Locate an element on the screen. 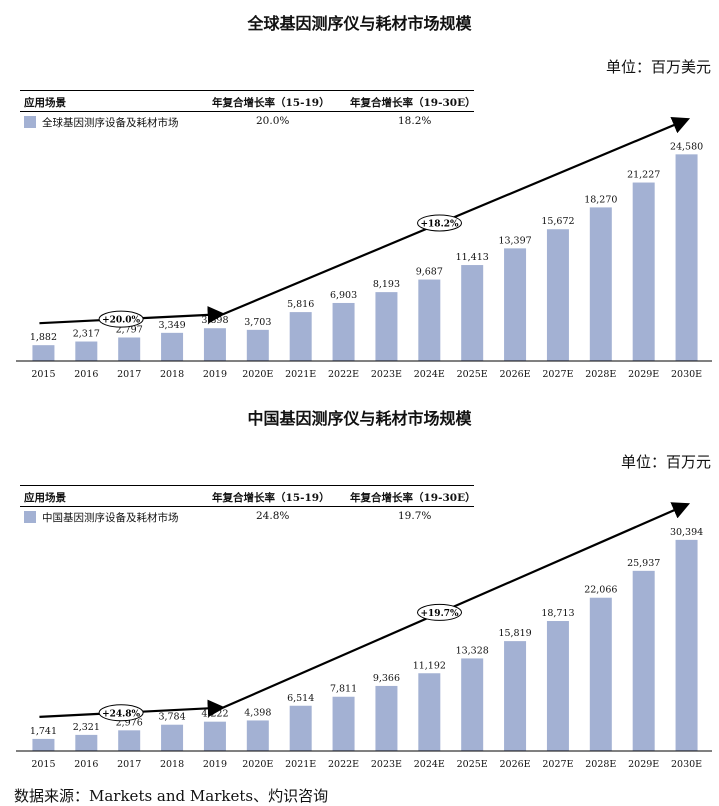 This screenshot has height=806, width=719. x-tick-label: 2025E is located at coordinates (472, 374).